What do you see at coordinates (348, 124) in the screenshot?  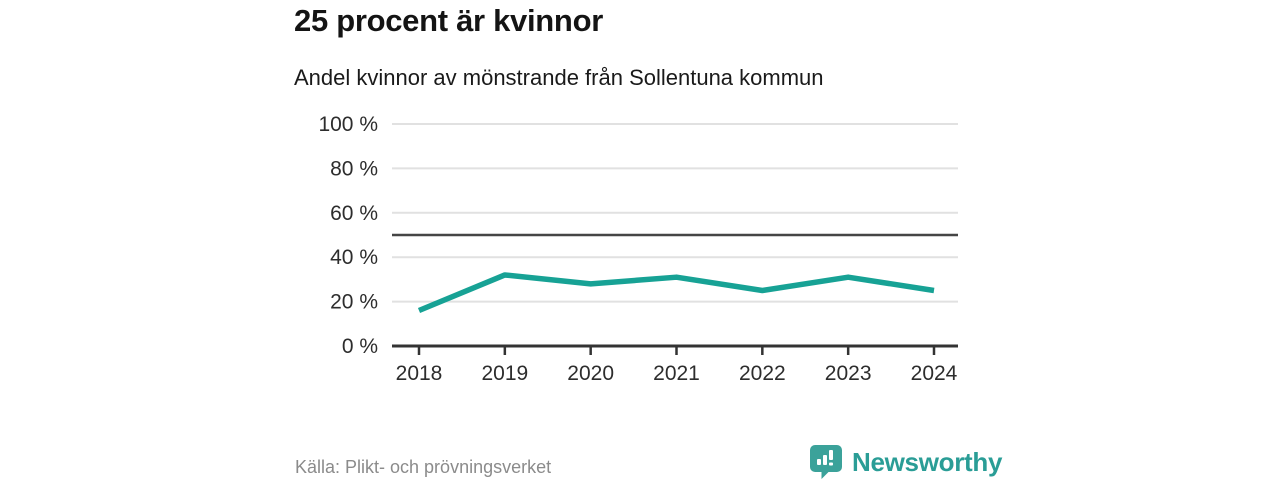 I see `y-tick-label: 100 %` at bounding box center [348, 124].